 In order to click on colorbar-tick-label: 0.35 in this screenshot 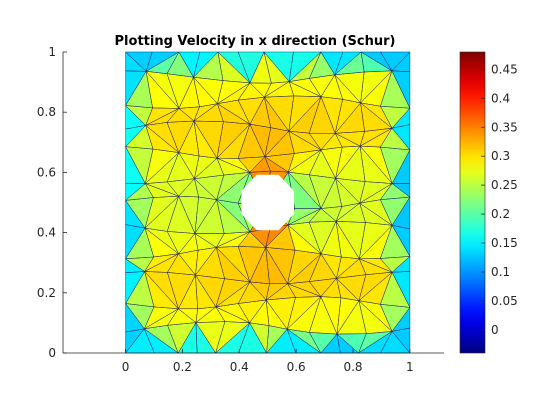, I will do `click(504, 127)`.